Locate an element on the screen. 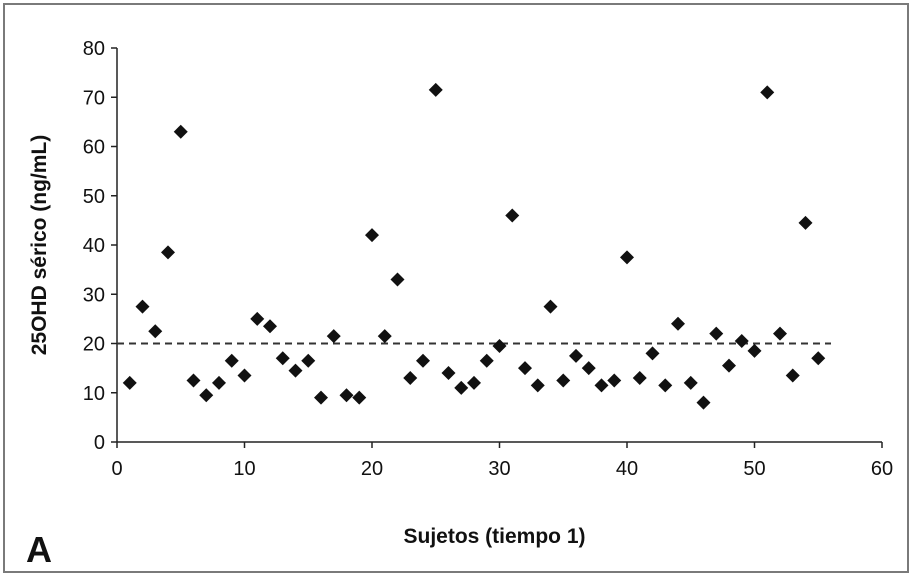 The height and width of the screenshot is (576, 914). x-tick-label: 30 is located at coordinates (499, 469).